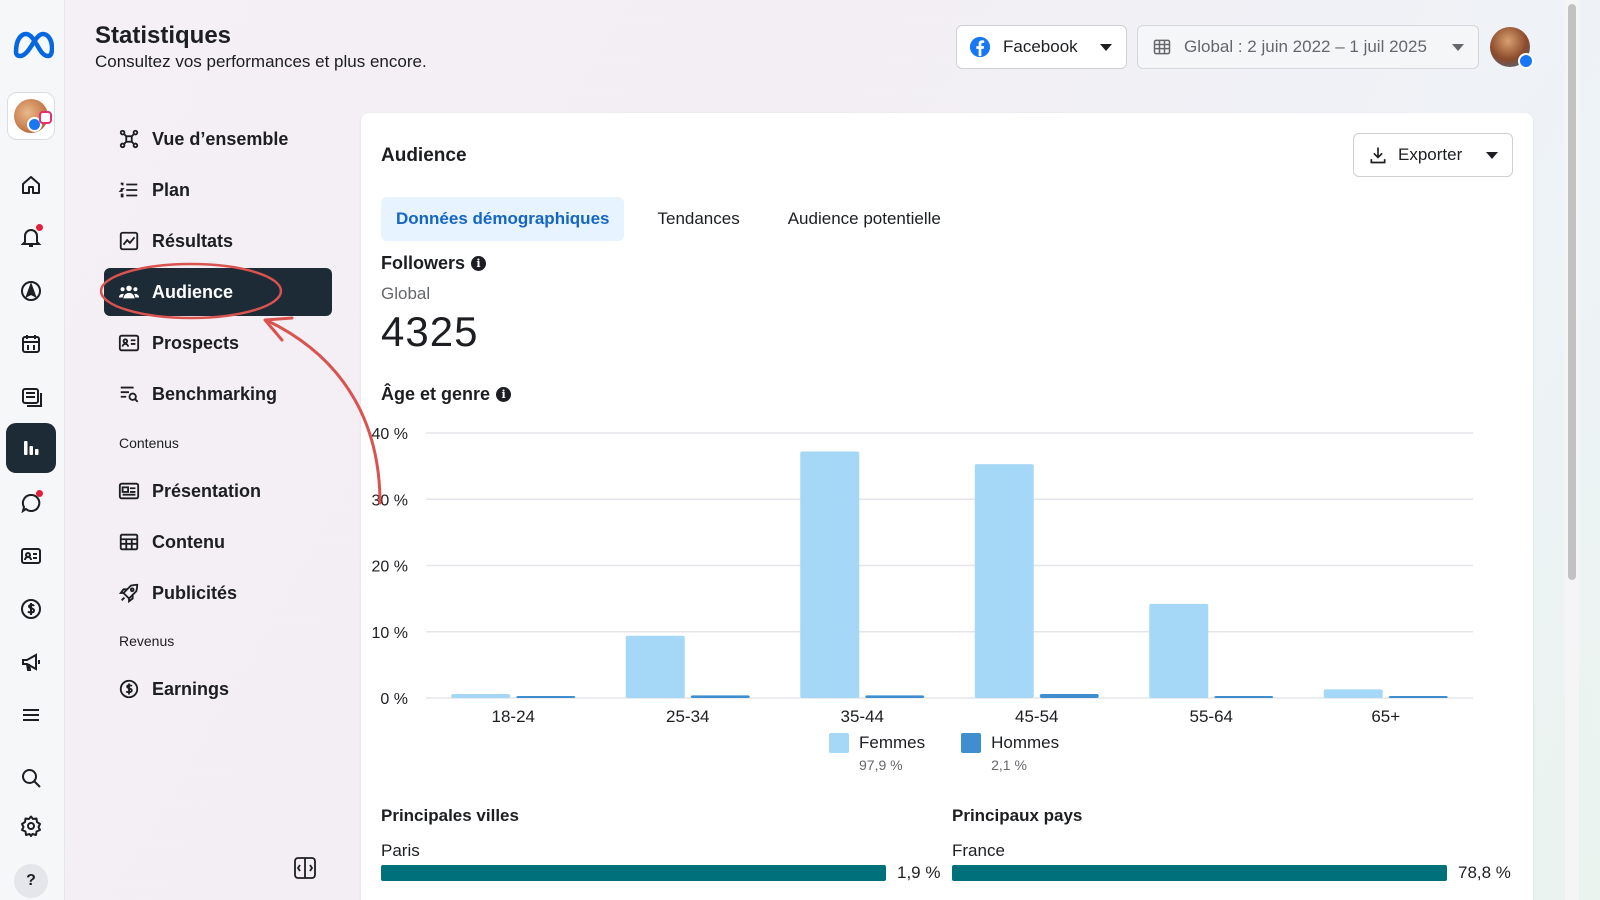 The height and width of the screenshot is (900, 1600). I want to click on nav-item-earnings: Earnings, so click(218, 689).